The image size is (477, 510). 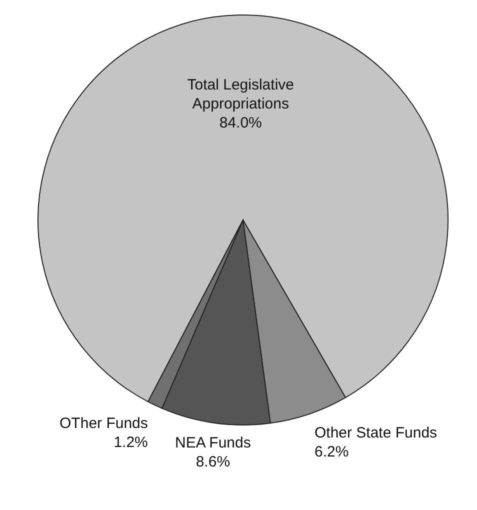 I want to click on data-label: 8.6%, so click(x=213, y=461).